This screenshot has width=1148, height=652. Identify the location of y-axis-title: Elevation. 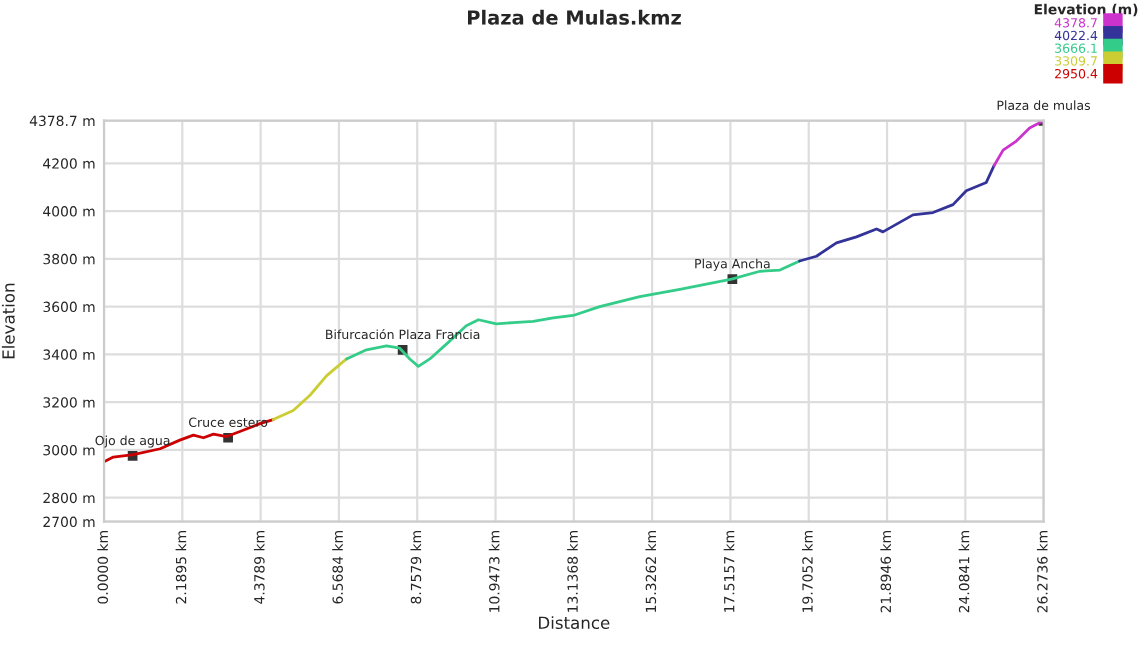
(8, 321).